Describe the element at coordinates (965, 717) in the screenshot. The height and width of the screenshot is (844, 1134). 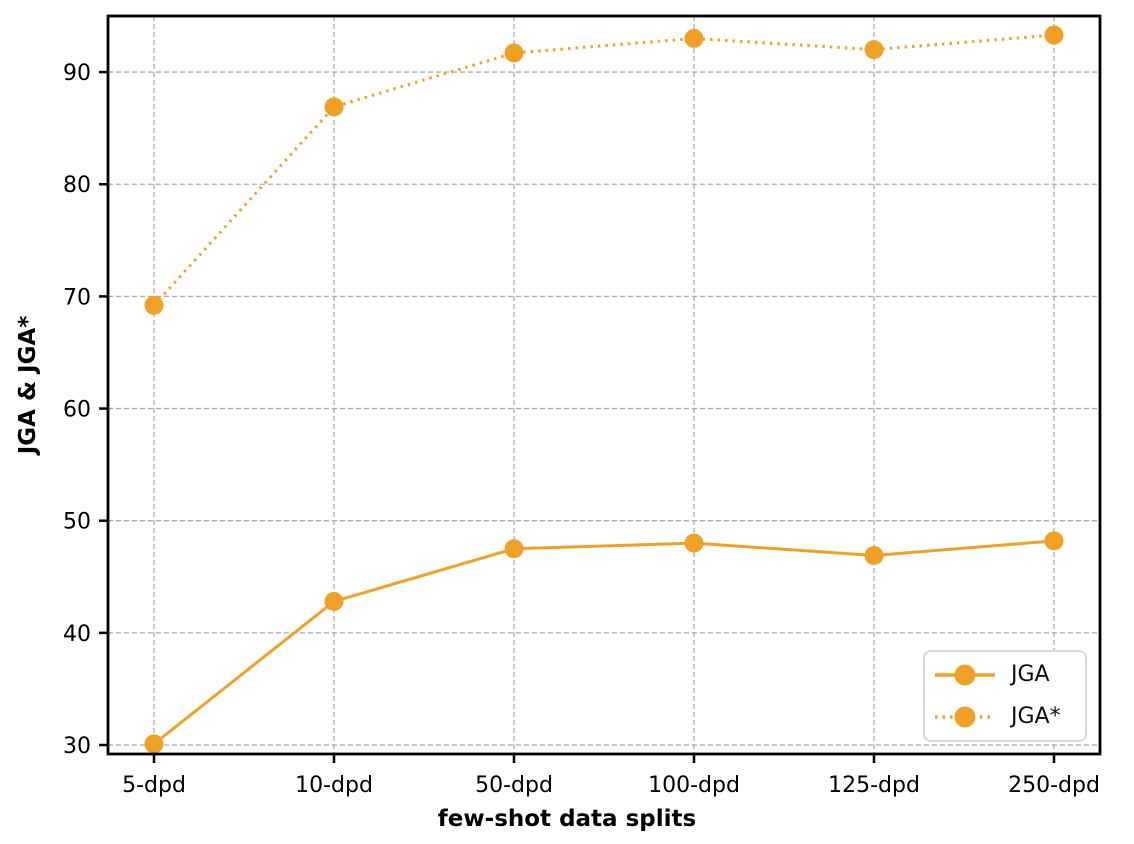
I see `legend-dotted-line-marker-icon` at that location.